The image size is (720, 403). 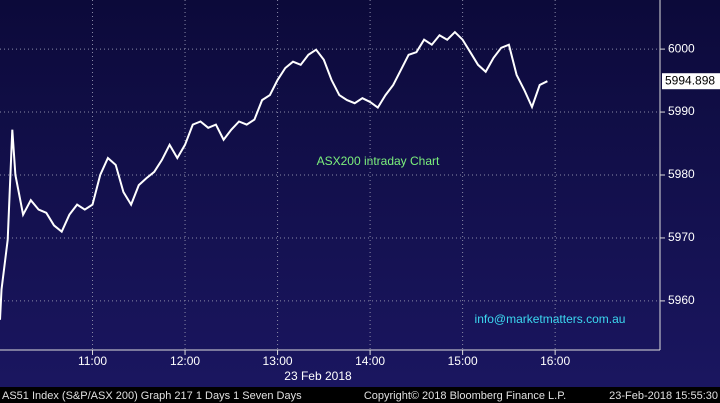 I want to click on y-tick-label: 5980, so click(x=681, y=174).